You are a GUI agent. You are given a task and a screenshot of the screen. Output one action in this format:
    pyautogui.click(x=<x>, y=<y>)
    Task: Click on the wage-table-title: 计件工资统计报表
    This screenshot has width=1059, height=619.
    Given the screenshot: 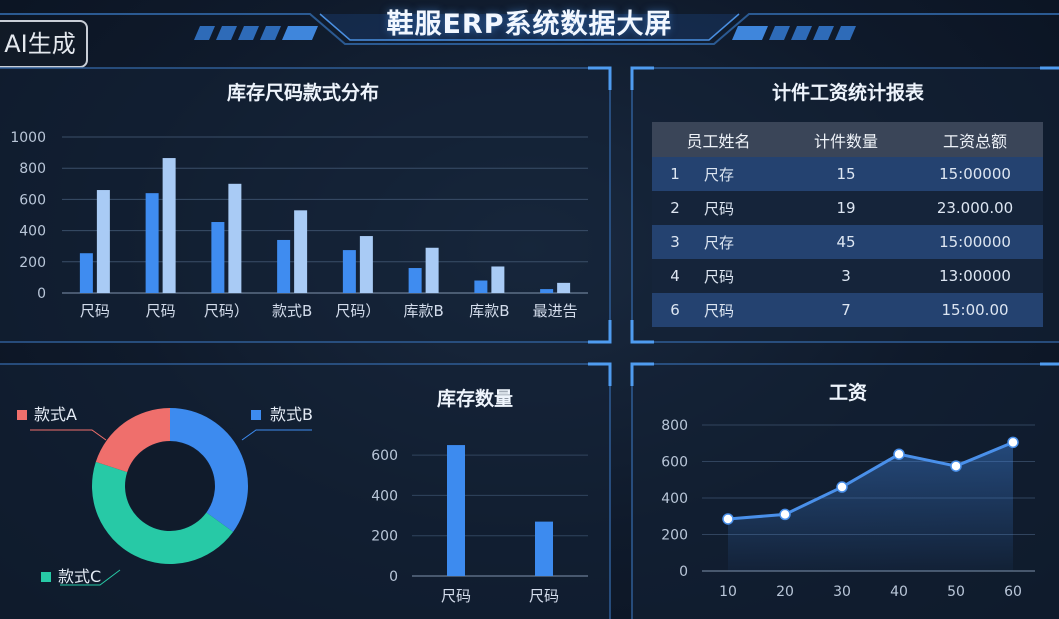 What is the action you would take?
    pyautogui.click(x=847, y=93)
    